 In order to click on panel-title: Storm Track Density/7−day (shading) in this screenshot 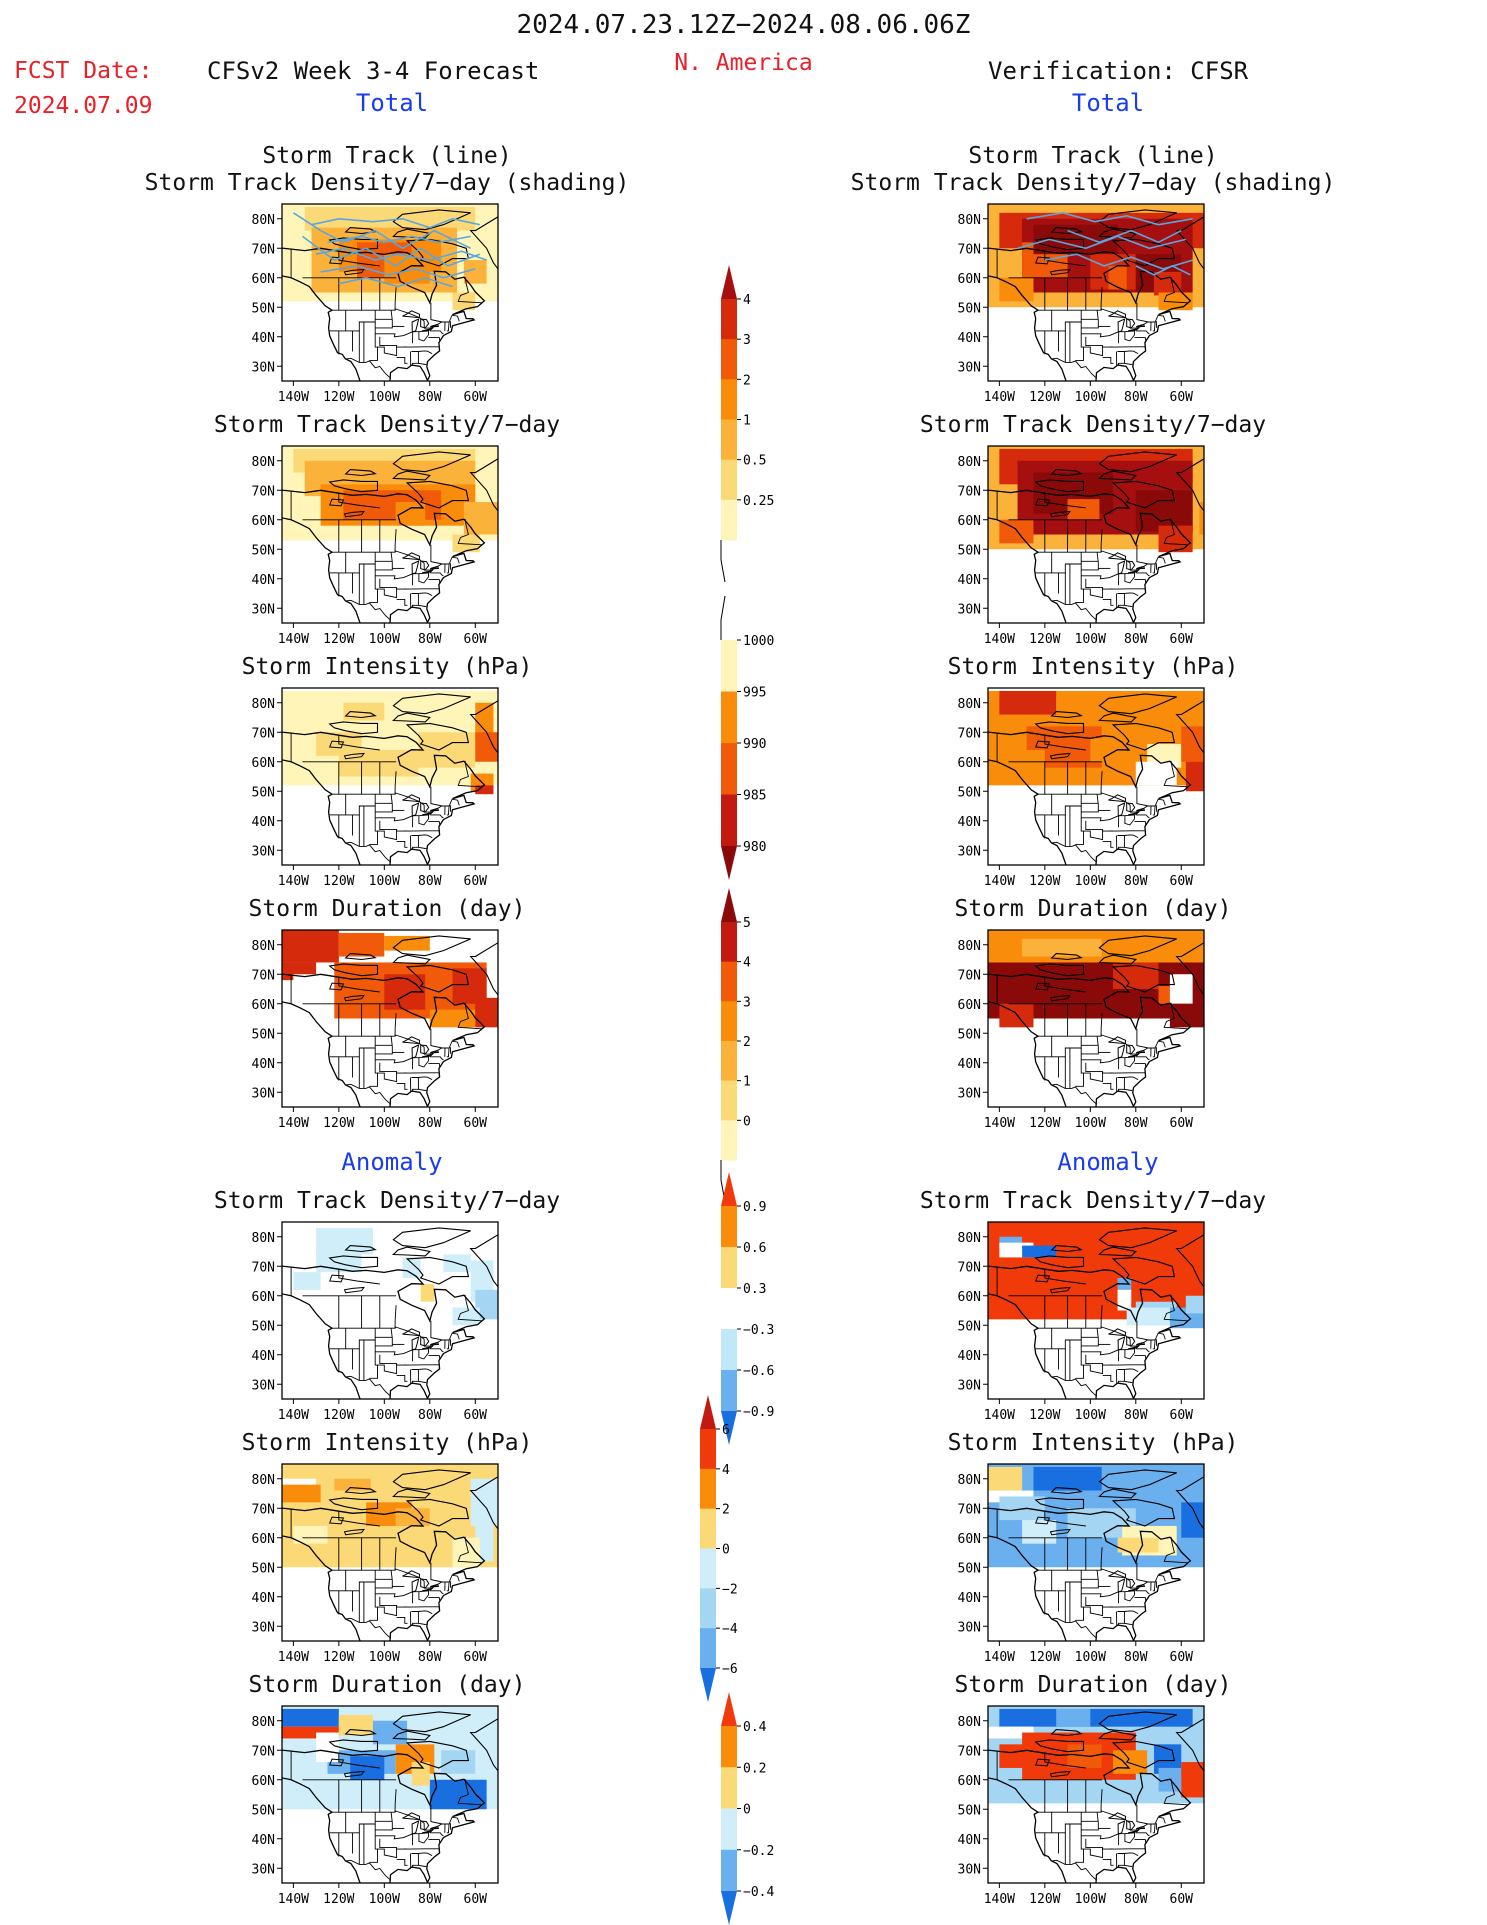, I will do `click(1093, 183)`.